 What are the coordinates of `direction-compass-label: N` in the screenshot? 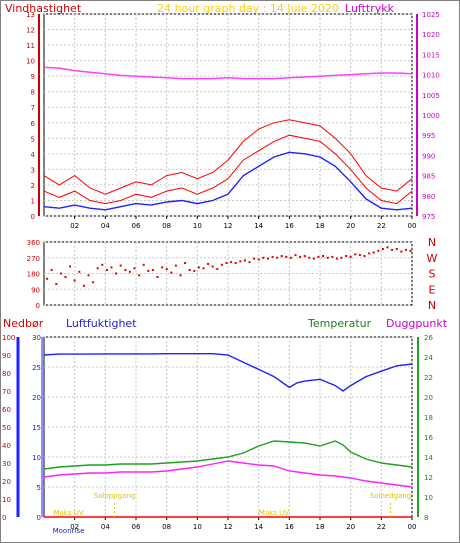 It's located at (432, 242).